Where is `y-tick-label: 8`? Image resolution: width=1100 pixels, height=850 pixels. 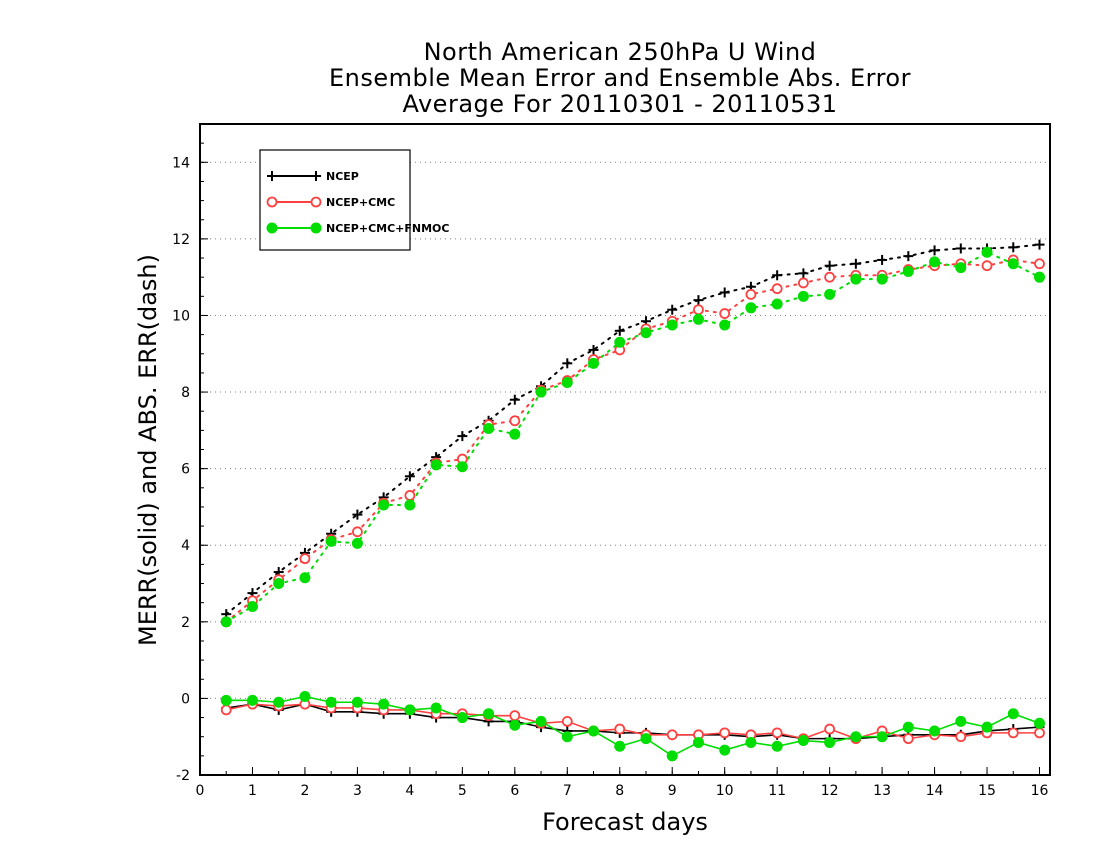
y-tick-label: 8 is located at coordinates (185, 393).